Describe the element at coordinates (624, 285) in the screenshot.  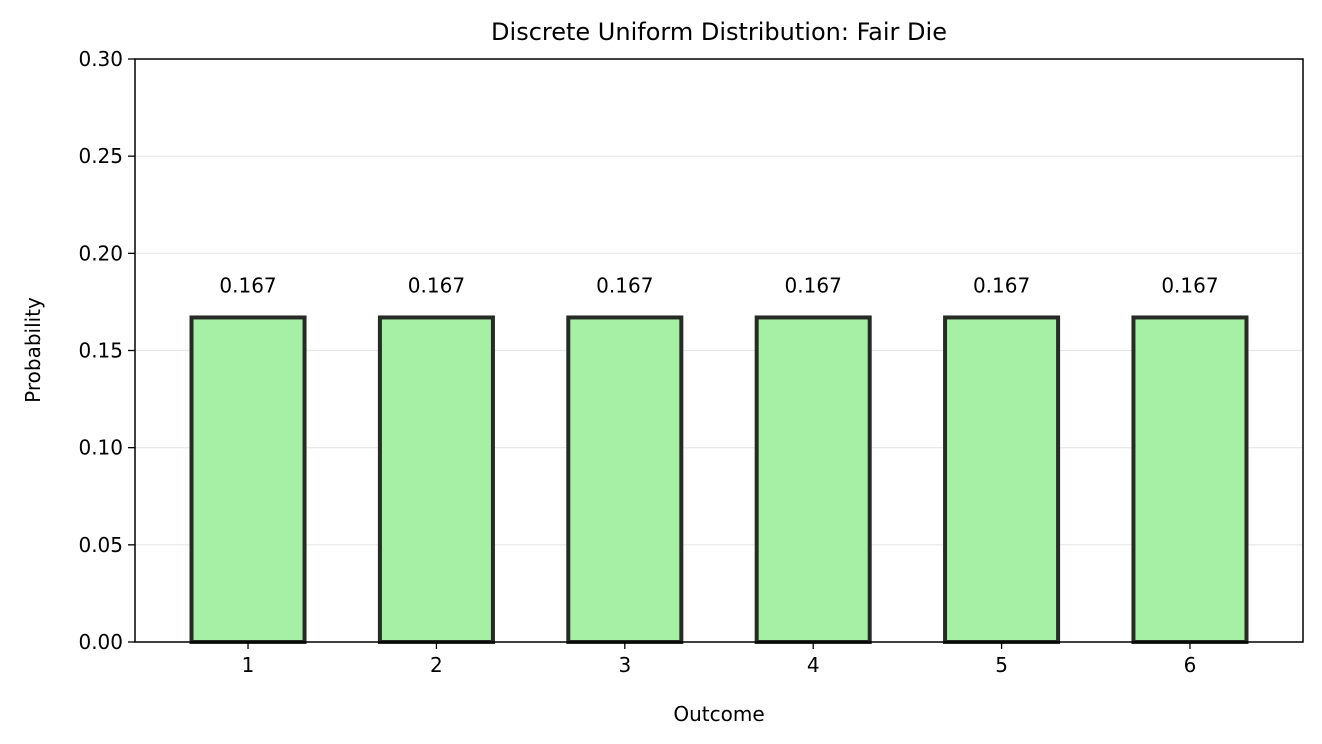
I see `data-label-3: 0.167` at that location.